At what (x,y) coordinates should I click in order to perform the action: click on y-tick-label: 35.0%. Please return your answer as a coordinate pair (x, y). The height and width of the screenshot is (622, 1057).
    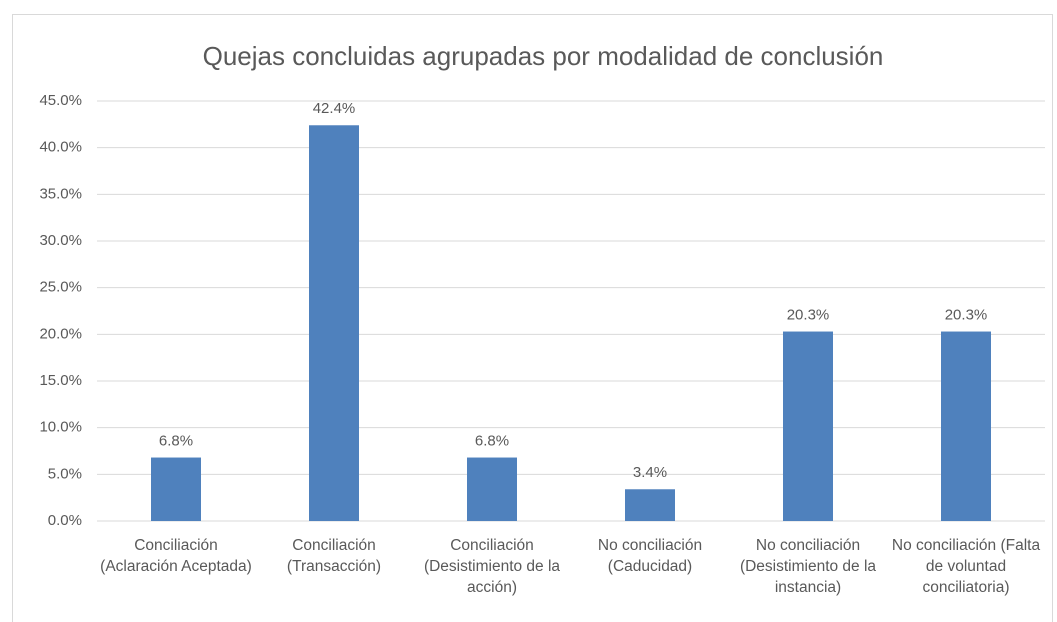
    Looking at the image, I should click on (60, 193).